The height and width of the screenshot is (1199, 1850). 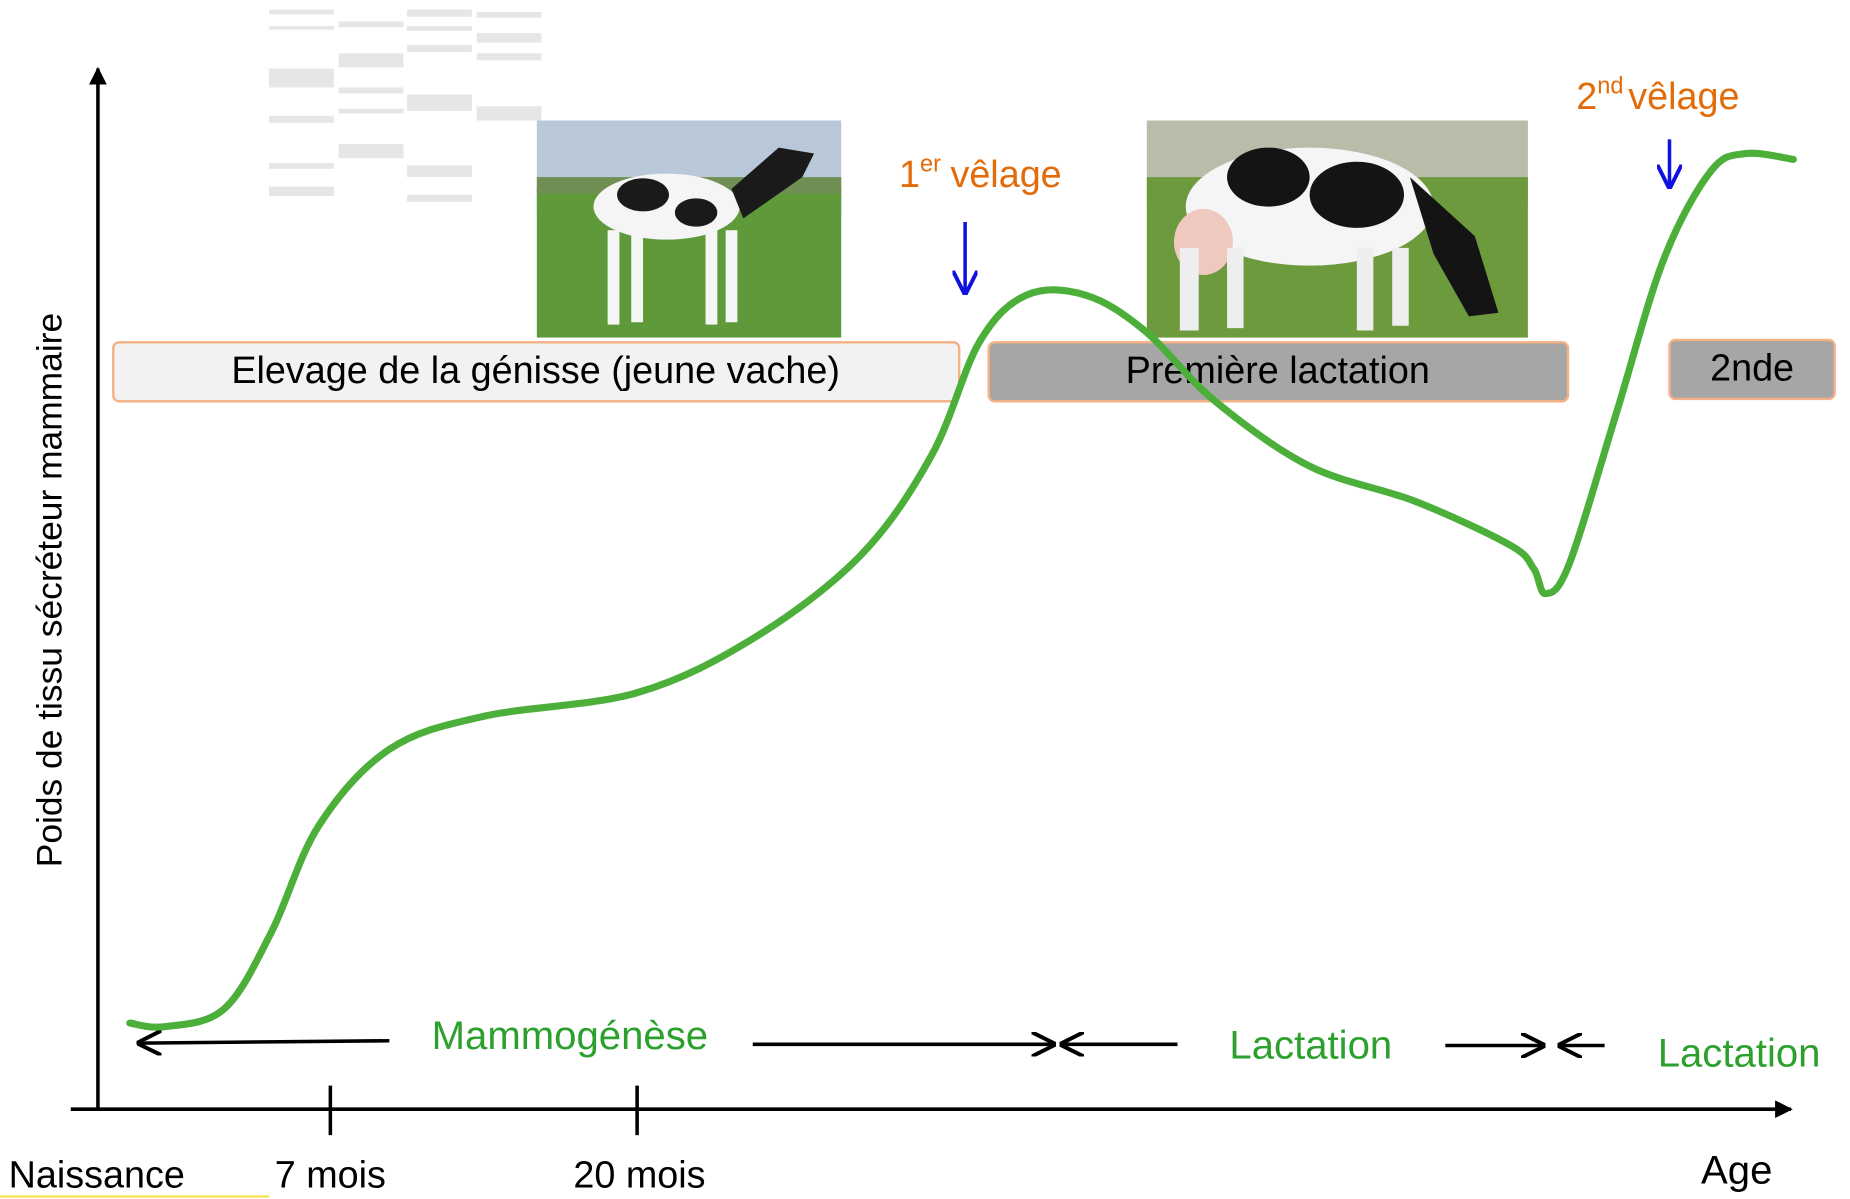 What do you see at coordinates (1337, 229) in the screenshot?
I see `cow-photo` at bounding box center [1337, 229].